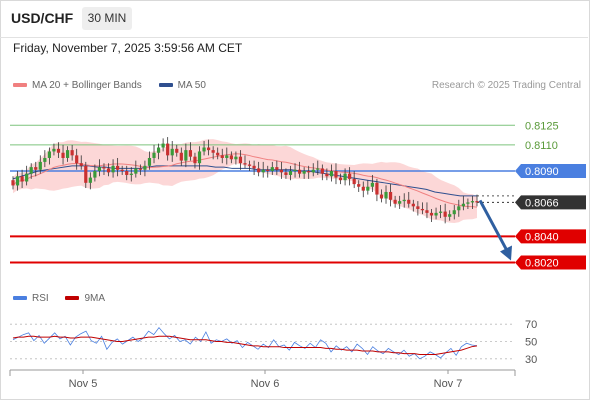 Image resolution: width=590 pixels, height=400 pixels. I want to click on symbol-title: USD/CHF, so click(42, 18).